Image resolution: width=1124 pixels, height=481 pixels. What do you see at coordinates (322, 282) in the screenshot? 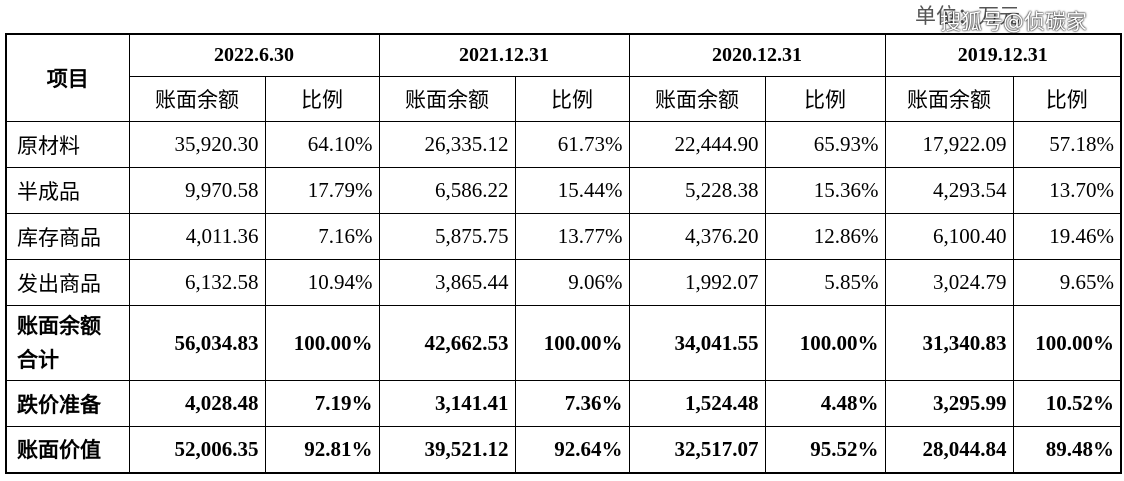
I see `ratio-cell: 10.94%` at bounding box center [322, 282].